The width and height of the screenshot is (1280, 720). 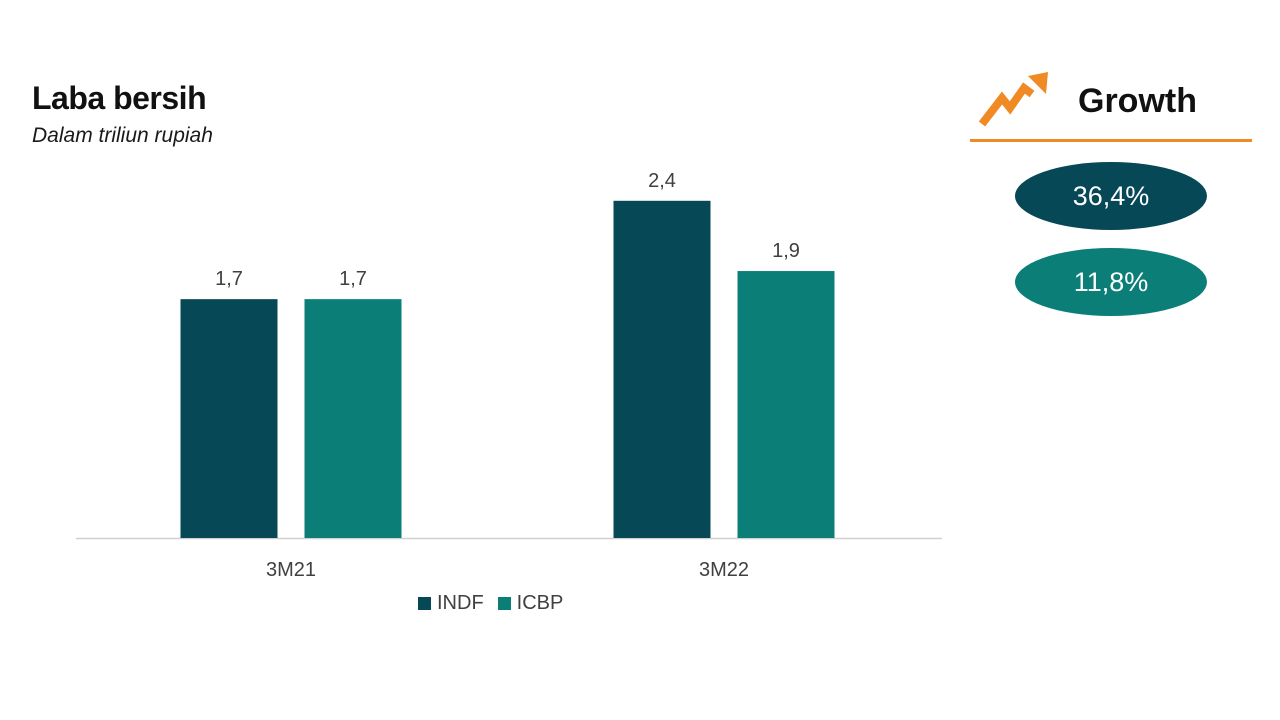 What do you see at coordinates (662, 369) in the screenshot?
I see `bar-indf-3m22` at bounding box center [662, 369].